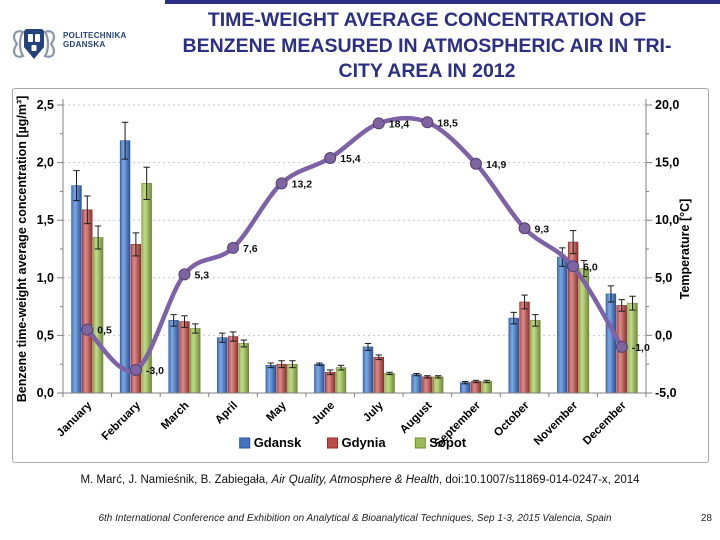 The width and height of the screenshot is (720, 540). What do you see at coordinates (245, 443) in the screenshot?
I see `legend-swatch-gdansk` at bounding box center [245, 443].